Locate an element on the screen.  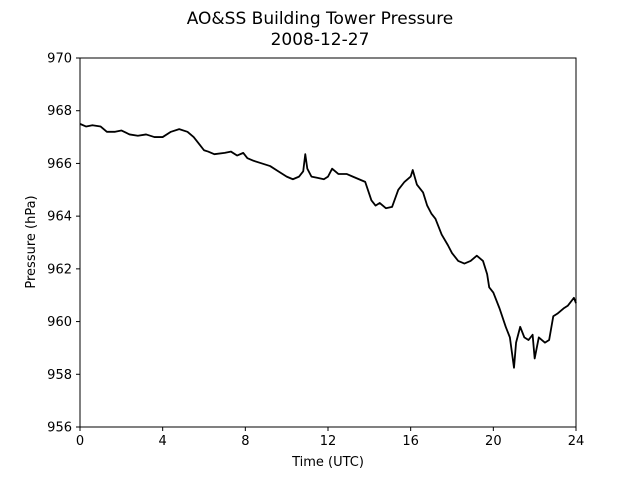
x-tick-label: 4 is located at coordinates (163, 441).